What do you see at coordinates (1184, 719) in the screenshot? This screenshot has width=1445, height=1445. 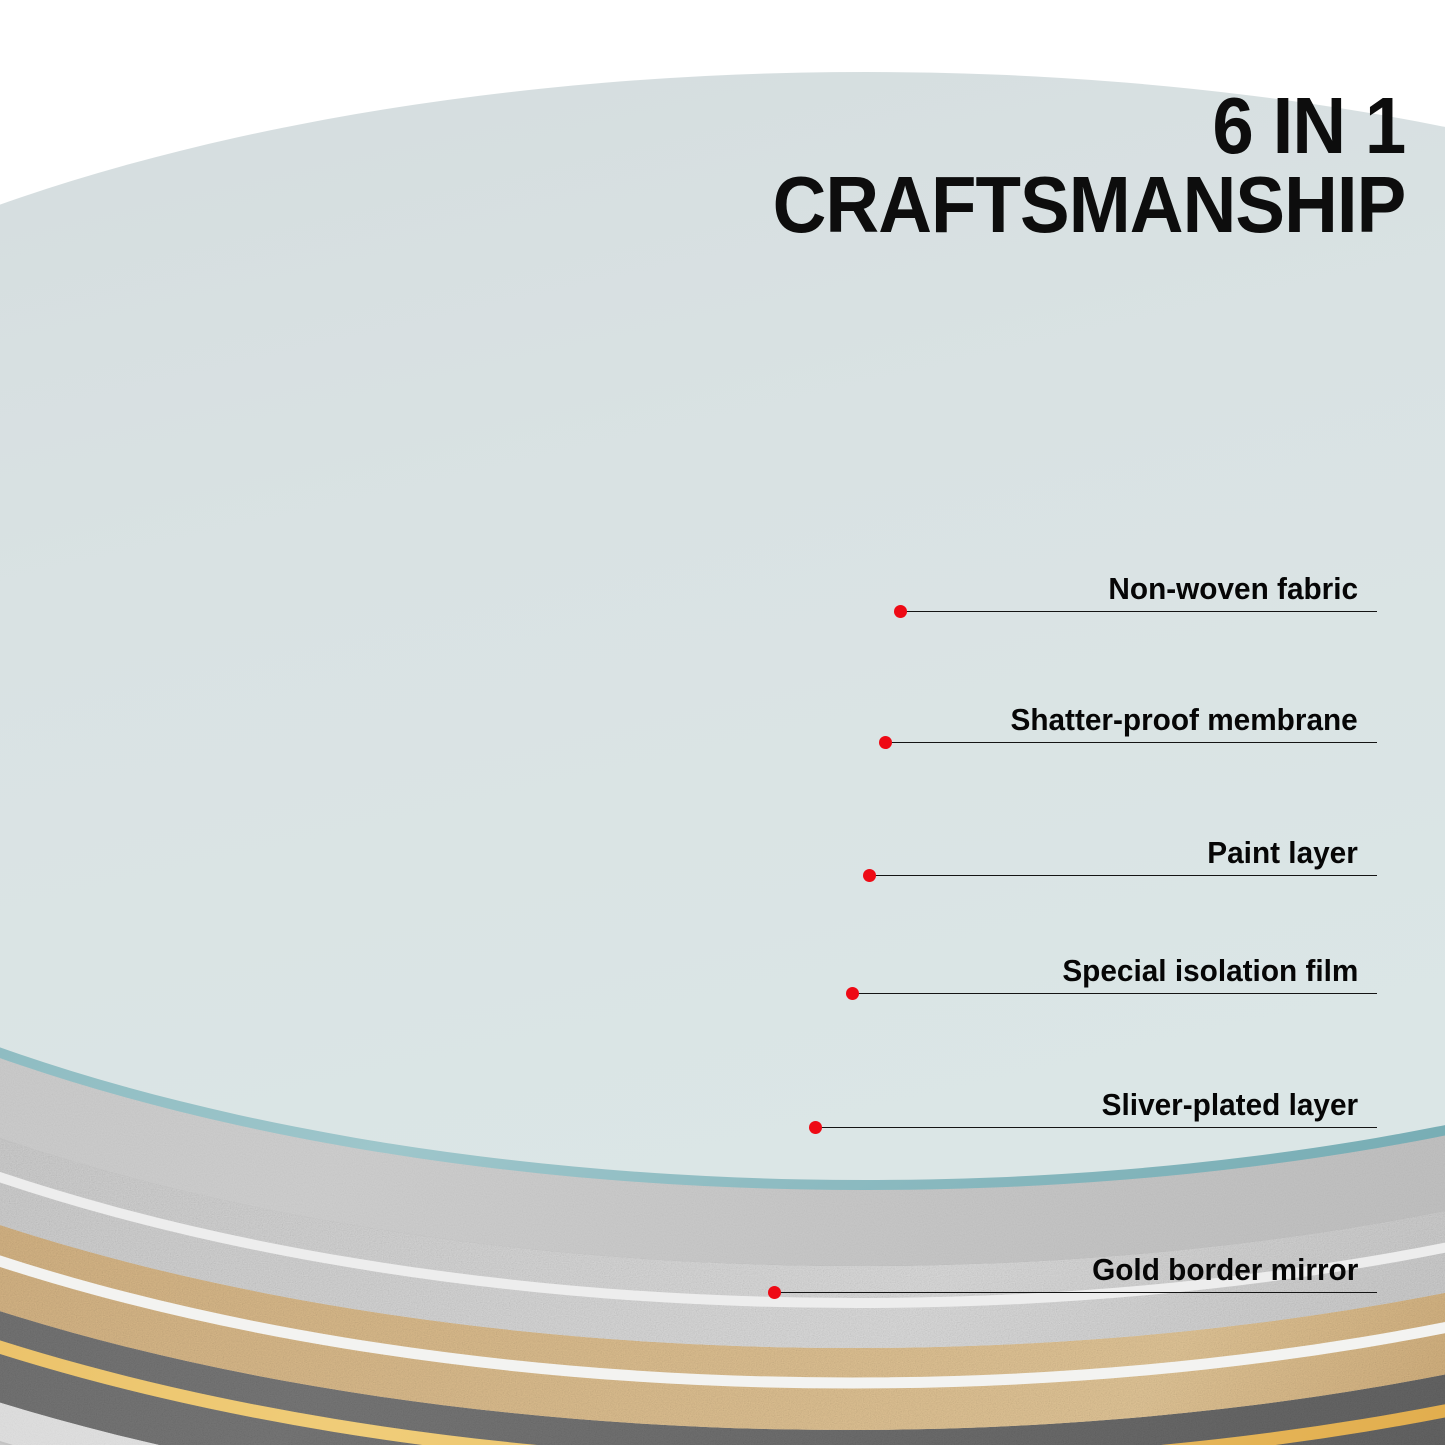 I see `callout-label: Shatter-proof membrane` at bounding box center [1184, 719].